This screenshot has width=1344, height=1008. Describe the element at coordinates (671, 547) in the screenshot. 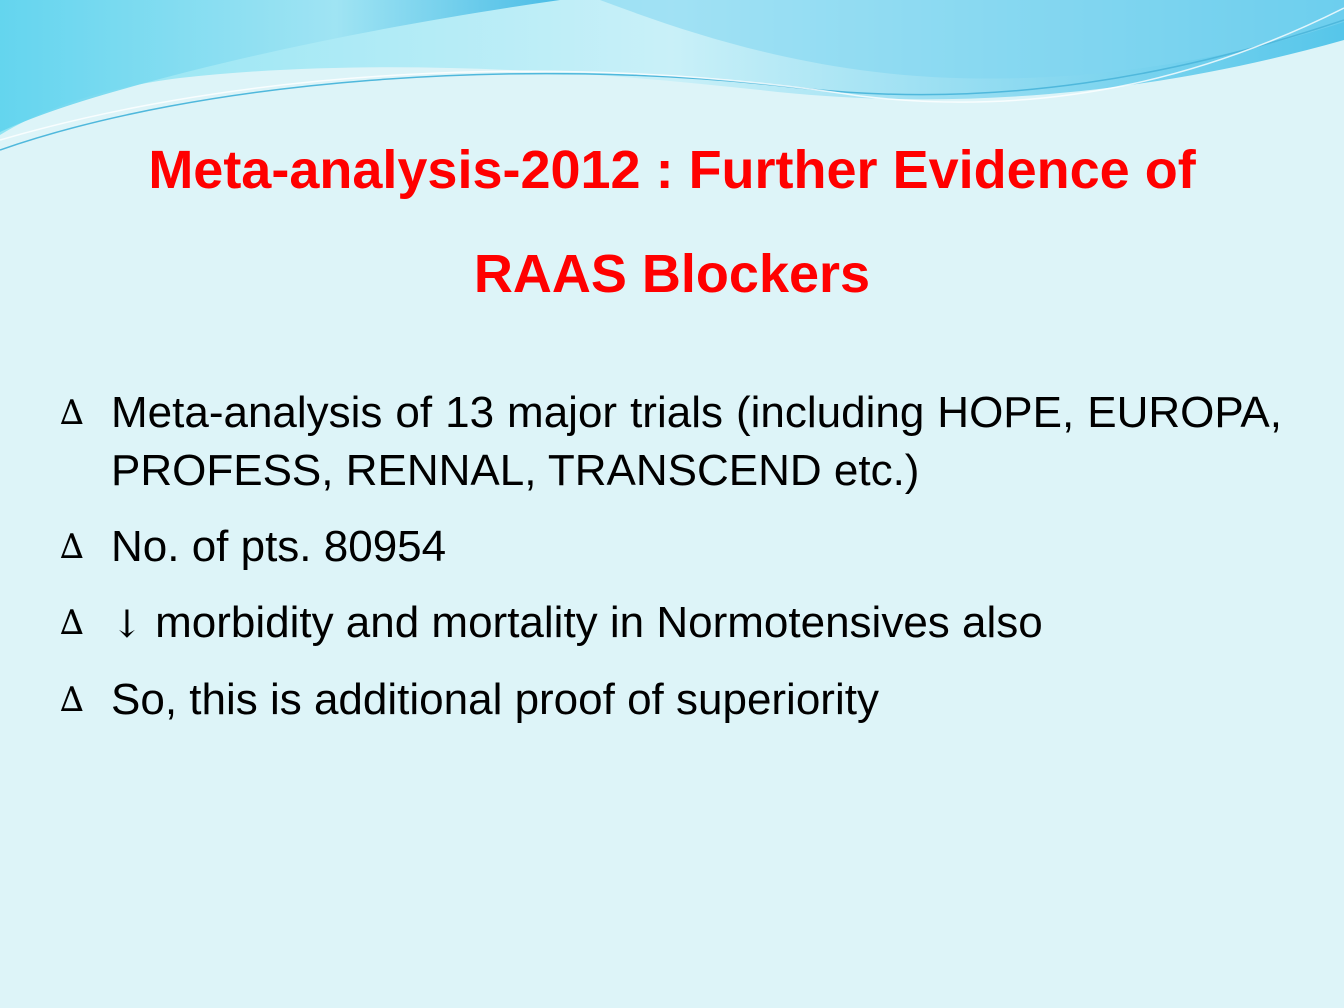

I see `bullet-item: ∆ No. of pts. 80954` at that location.